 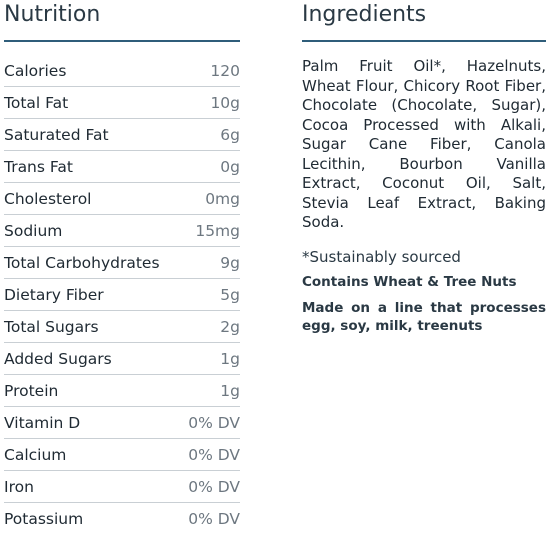 I want to click on nutrient-value: 5g, so click(x=230, y=294).